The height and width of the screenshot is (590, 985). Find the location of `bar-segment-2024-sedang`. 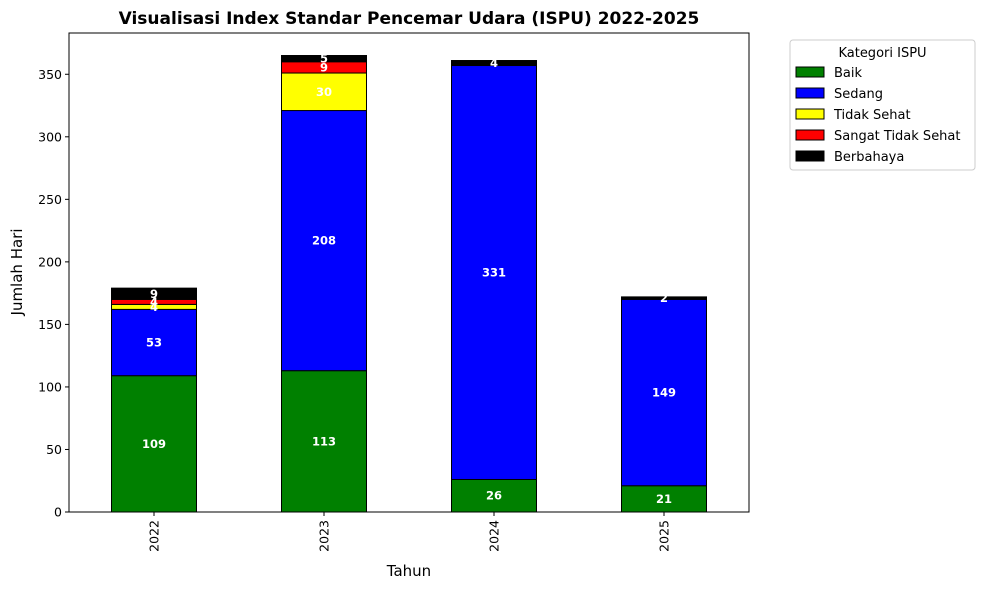

bar-segment-2024-sedang is located at coordinates (494, 272).